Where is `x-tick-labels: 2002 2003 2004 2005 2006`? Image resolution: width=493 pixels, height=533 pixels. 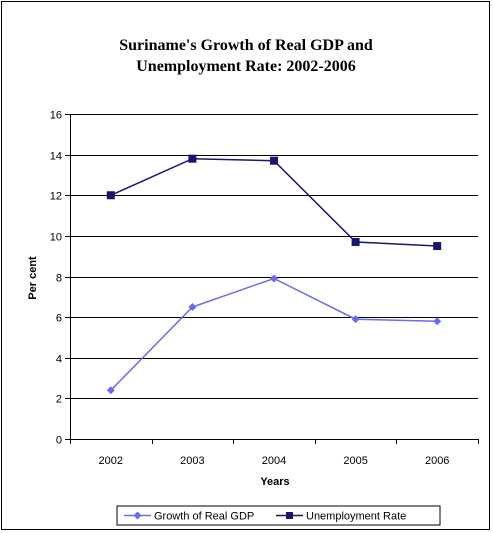 x-tick-labels: 2002 2003 2004 2005 2006 is located at coordinates (274, 461).